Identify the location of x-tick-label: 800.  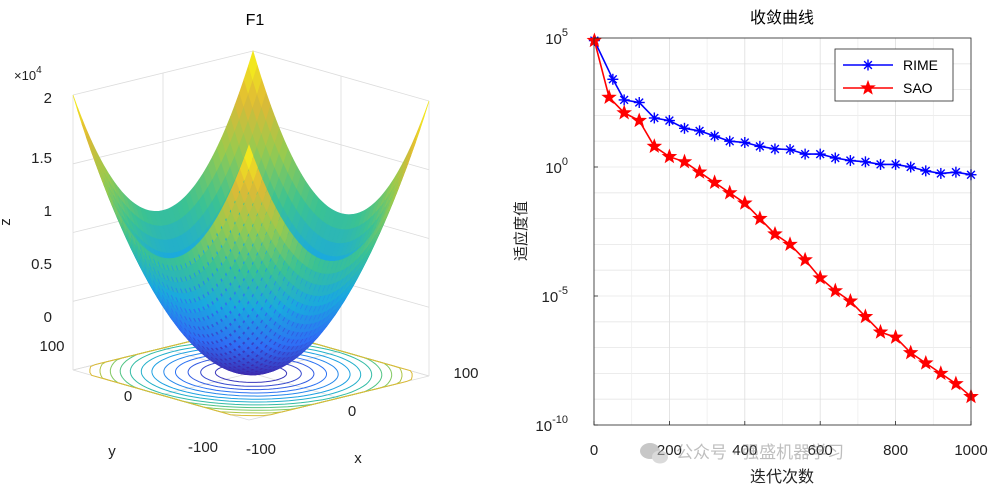
(895, 450).